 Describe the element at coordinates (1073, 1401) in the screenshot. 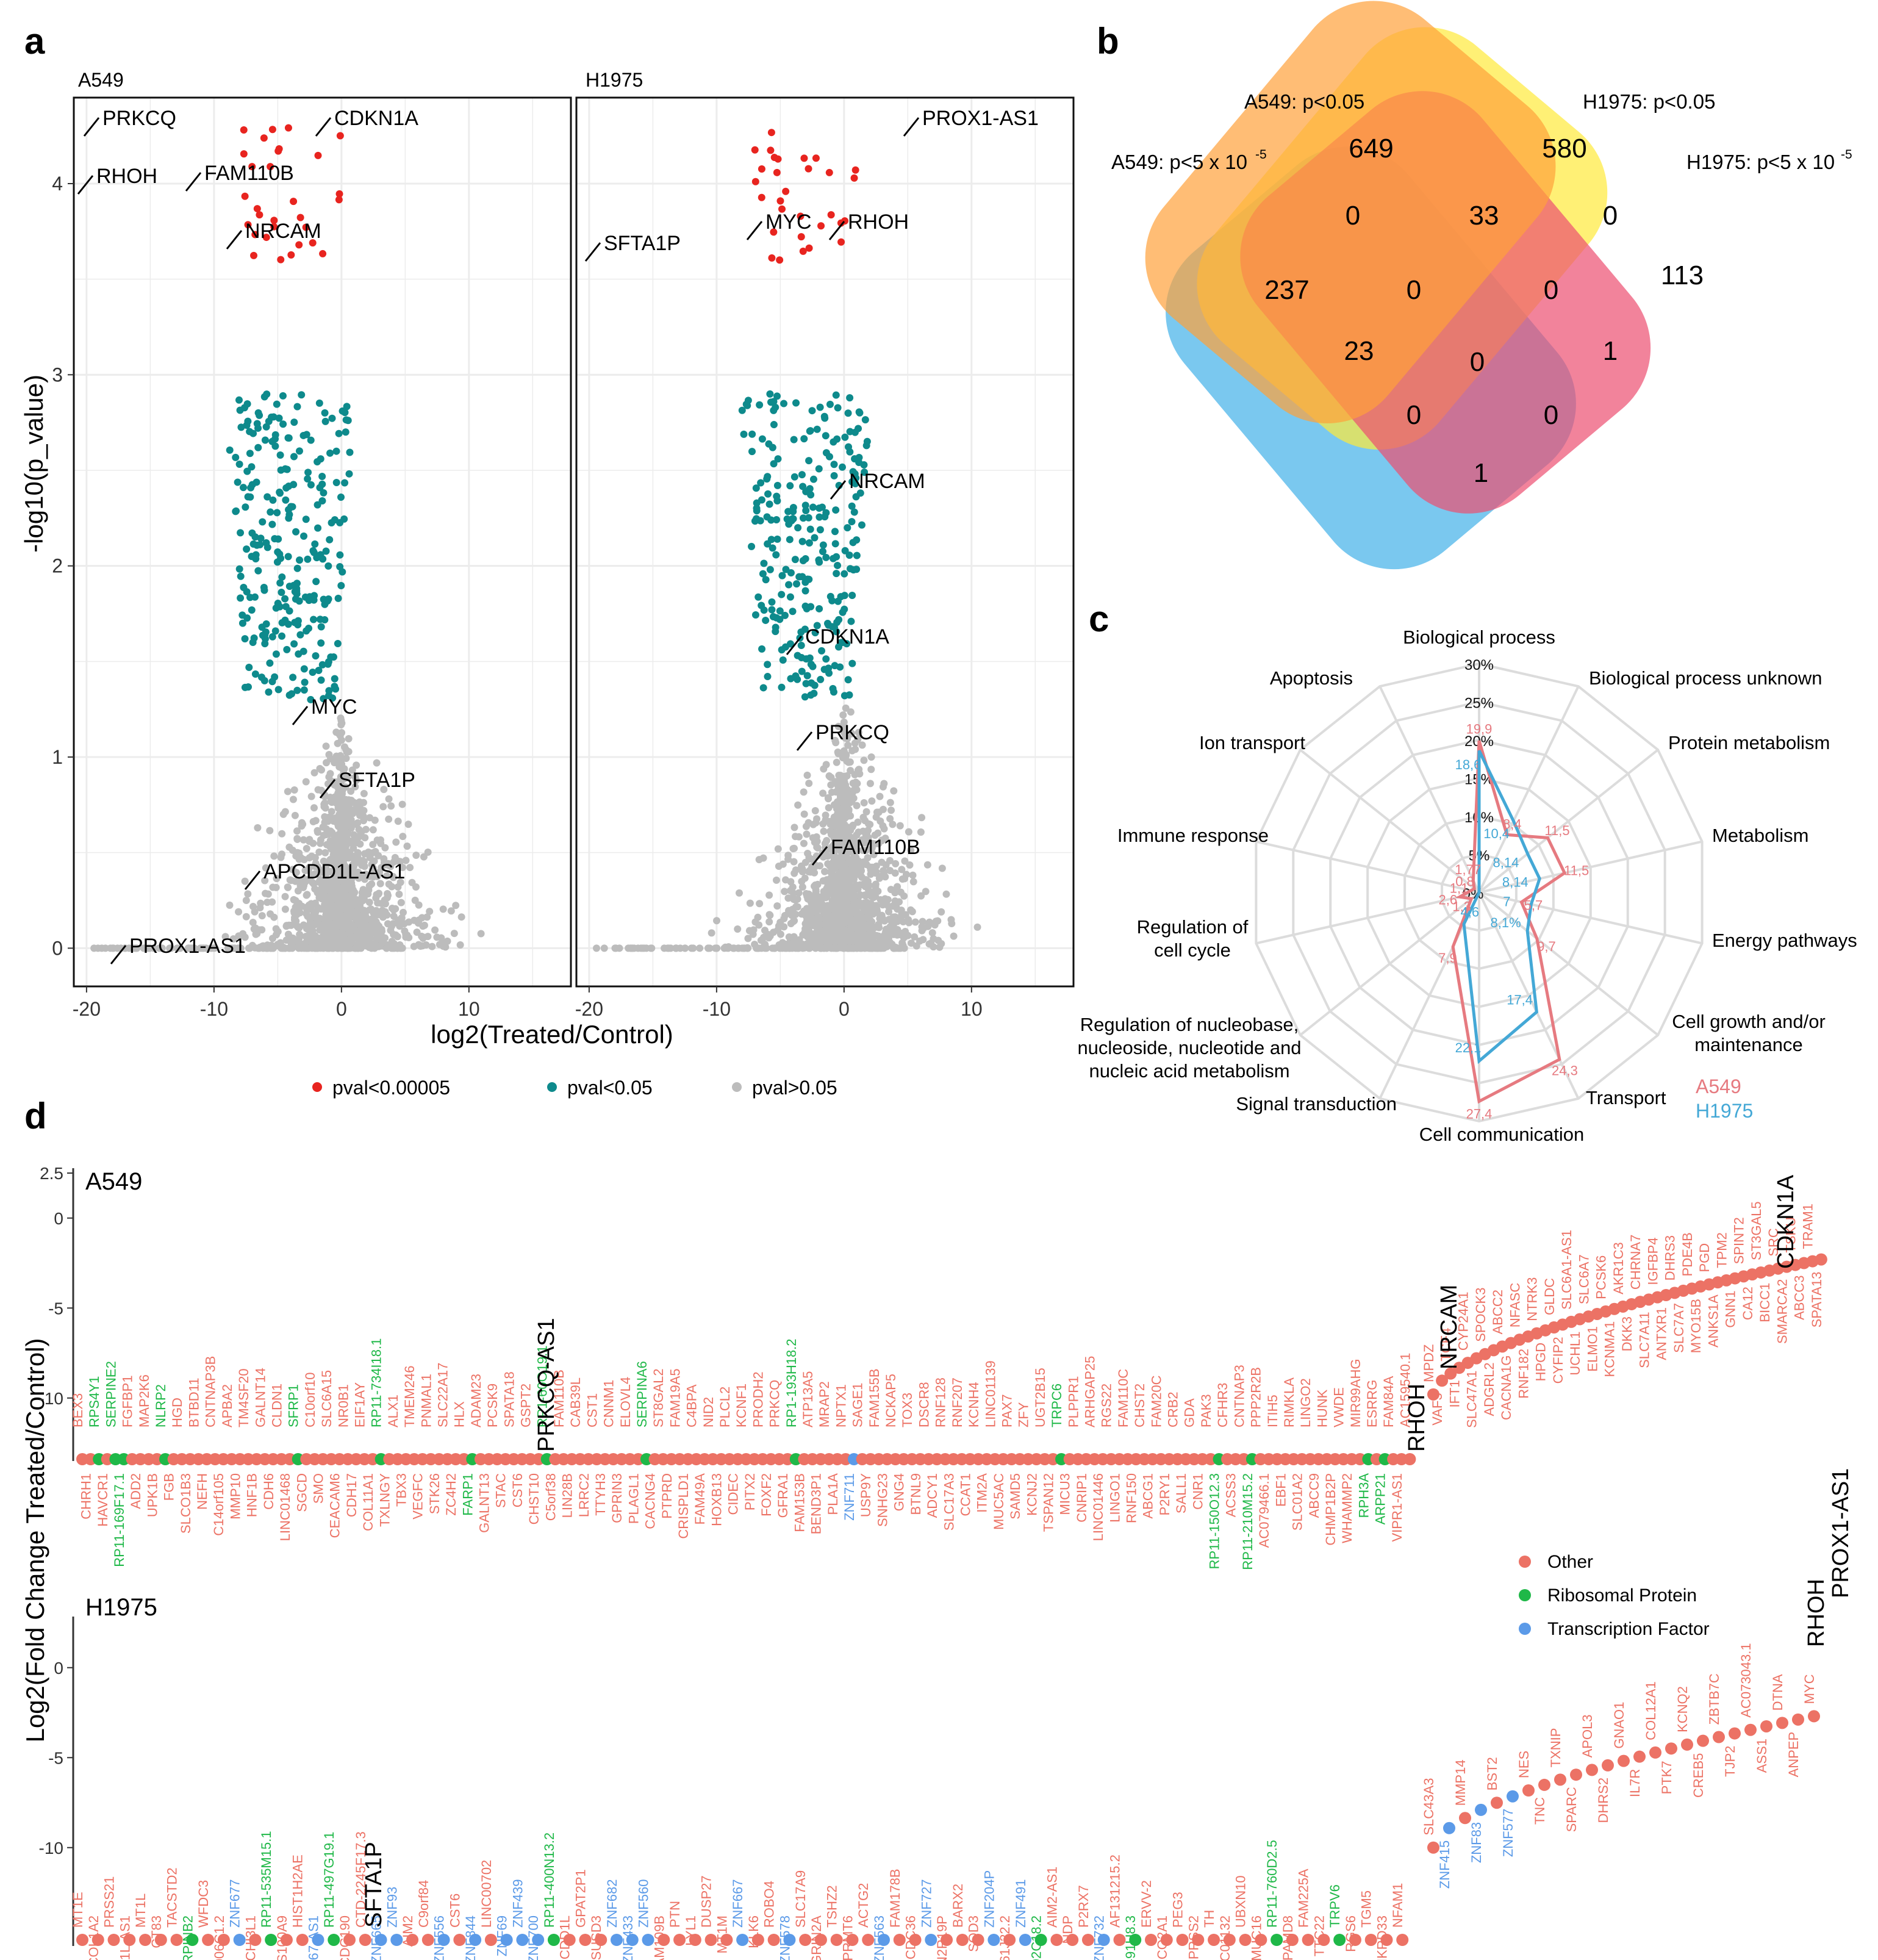

I see `gene-label: PLPPR1` at that location.